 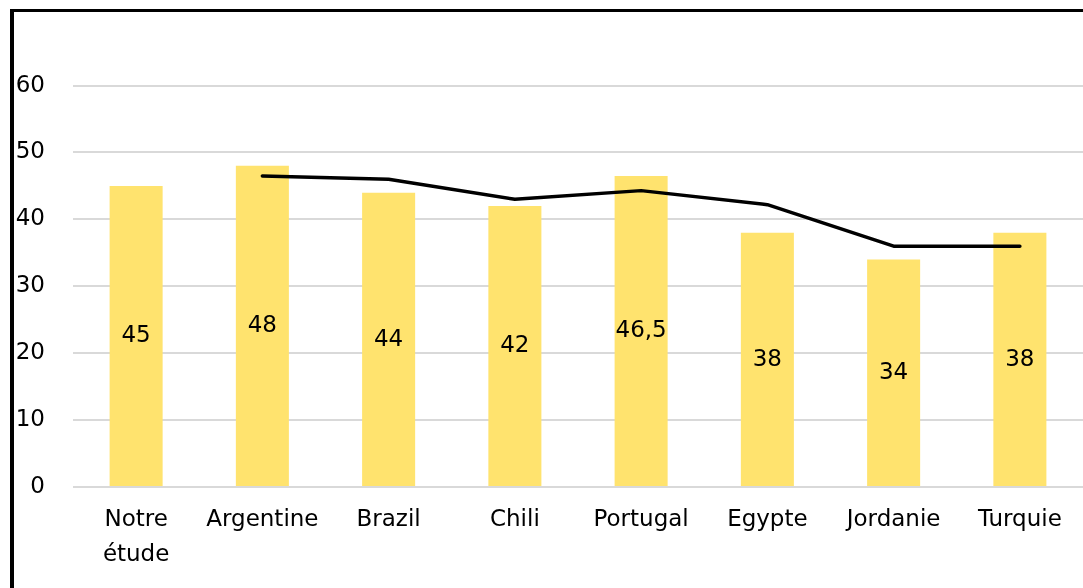 What do you see at coordinates (388, 518) in the screenshot?
I see `x-tick-label: Brazil` at bounding box center [388, 518].